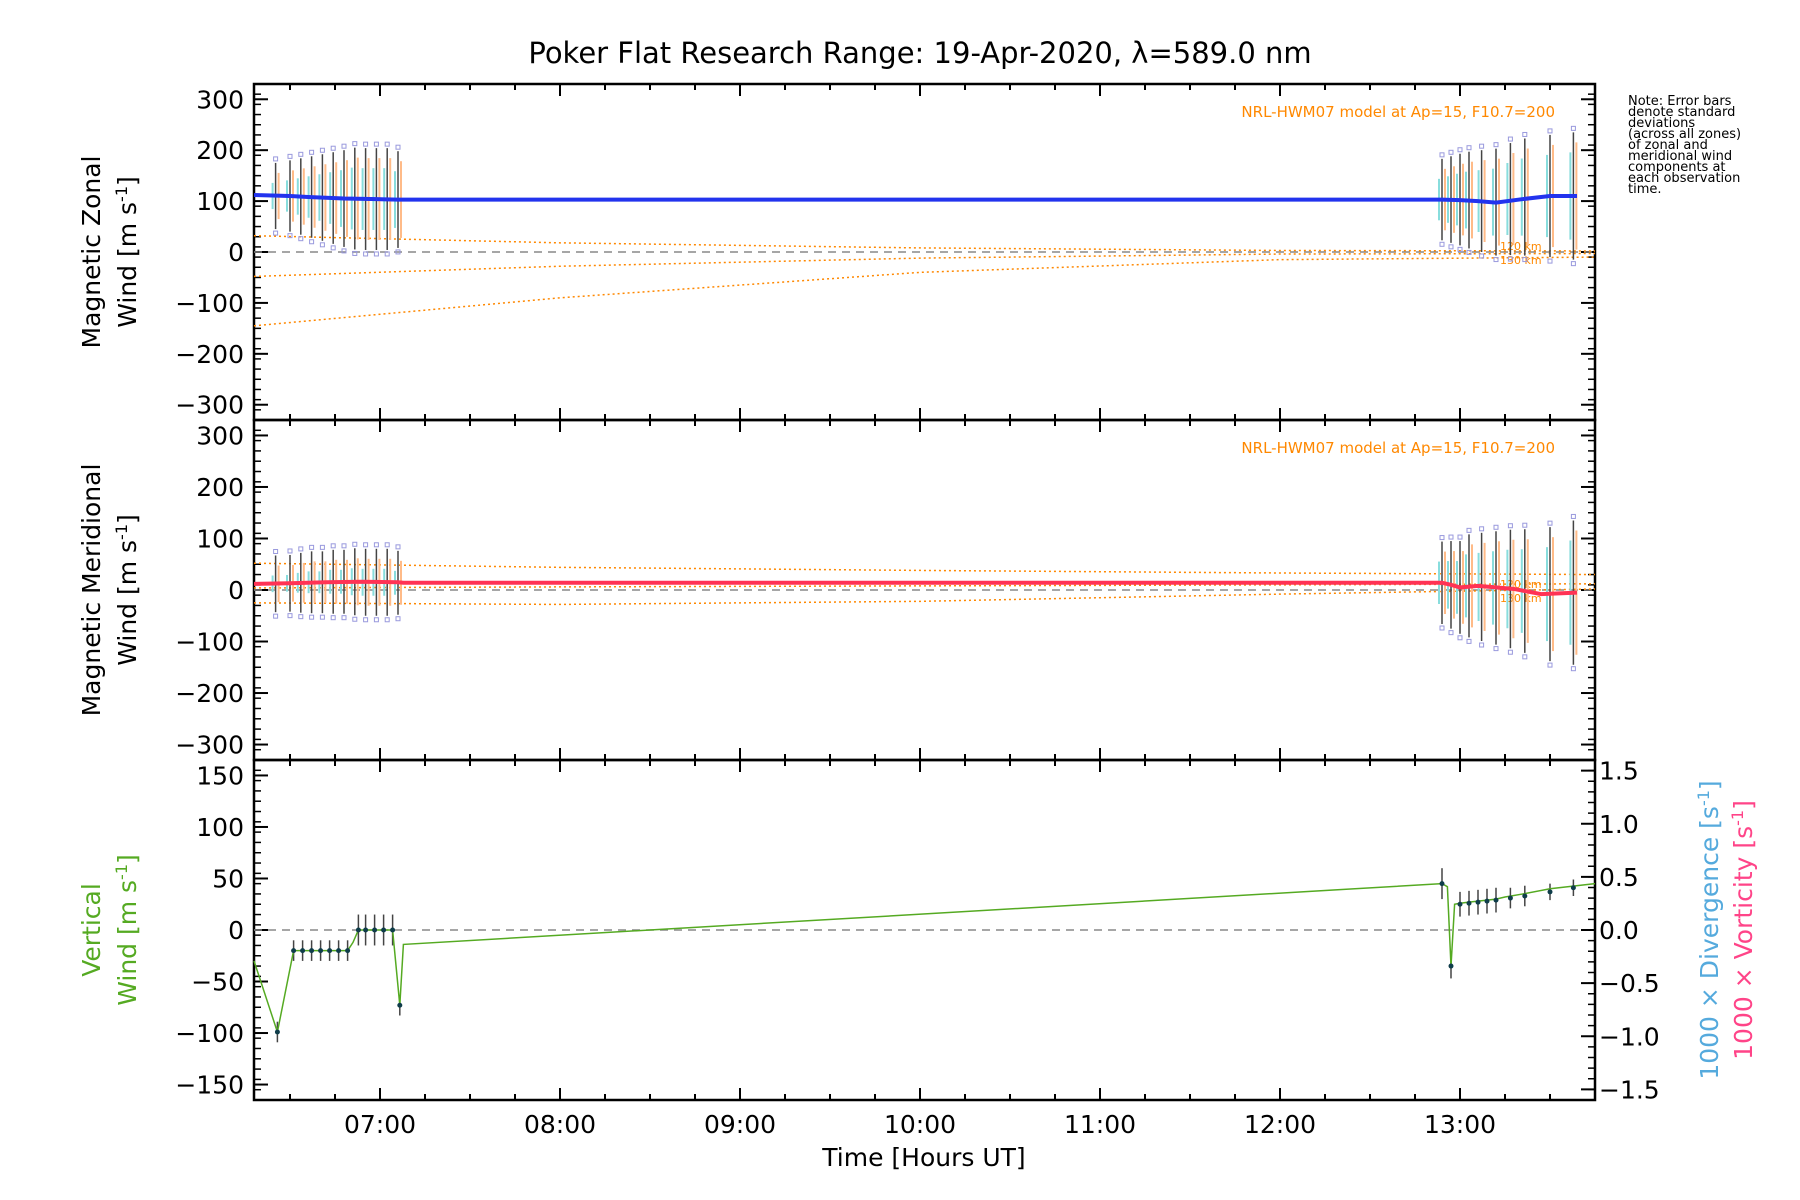  Describe the element at coordinates (220, 775) in the screenshot. I see `y-tick-label: 150` at that location.